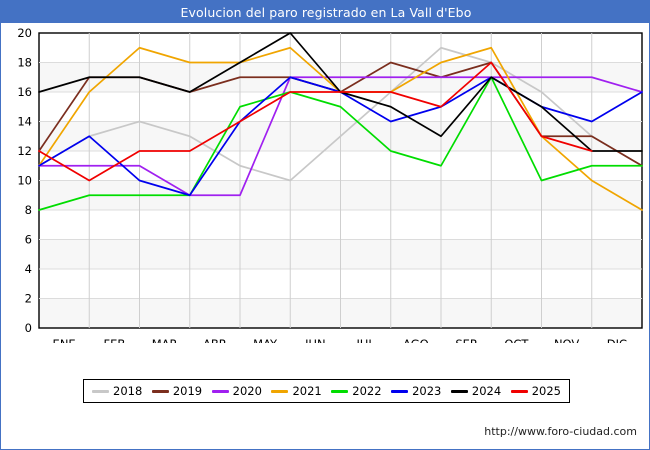  I want to click on legend-item-label: 2023, so click(427, 391).